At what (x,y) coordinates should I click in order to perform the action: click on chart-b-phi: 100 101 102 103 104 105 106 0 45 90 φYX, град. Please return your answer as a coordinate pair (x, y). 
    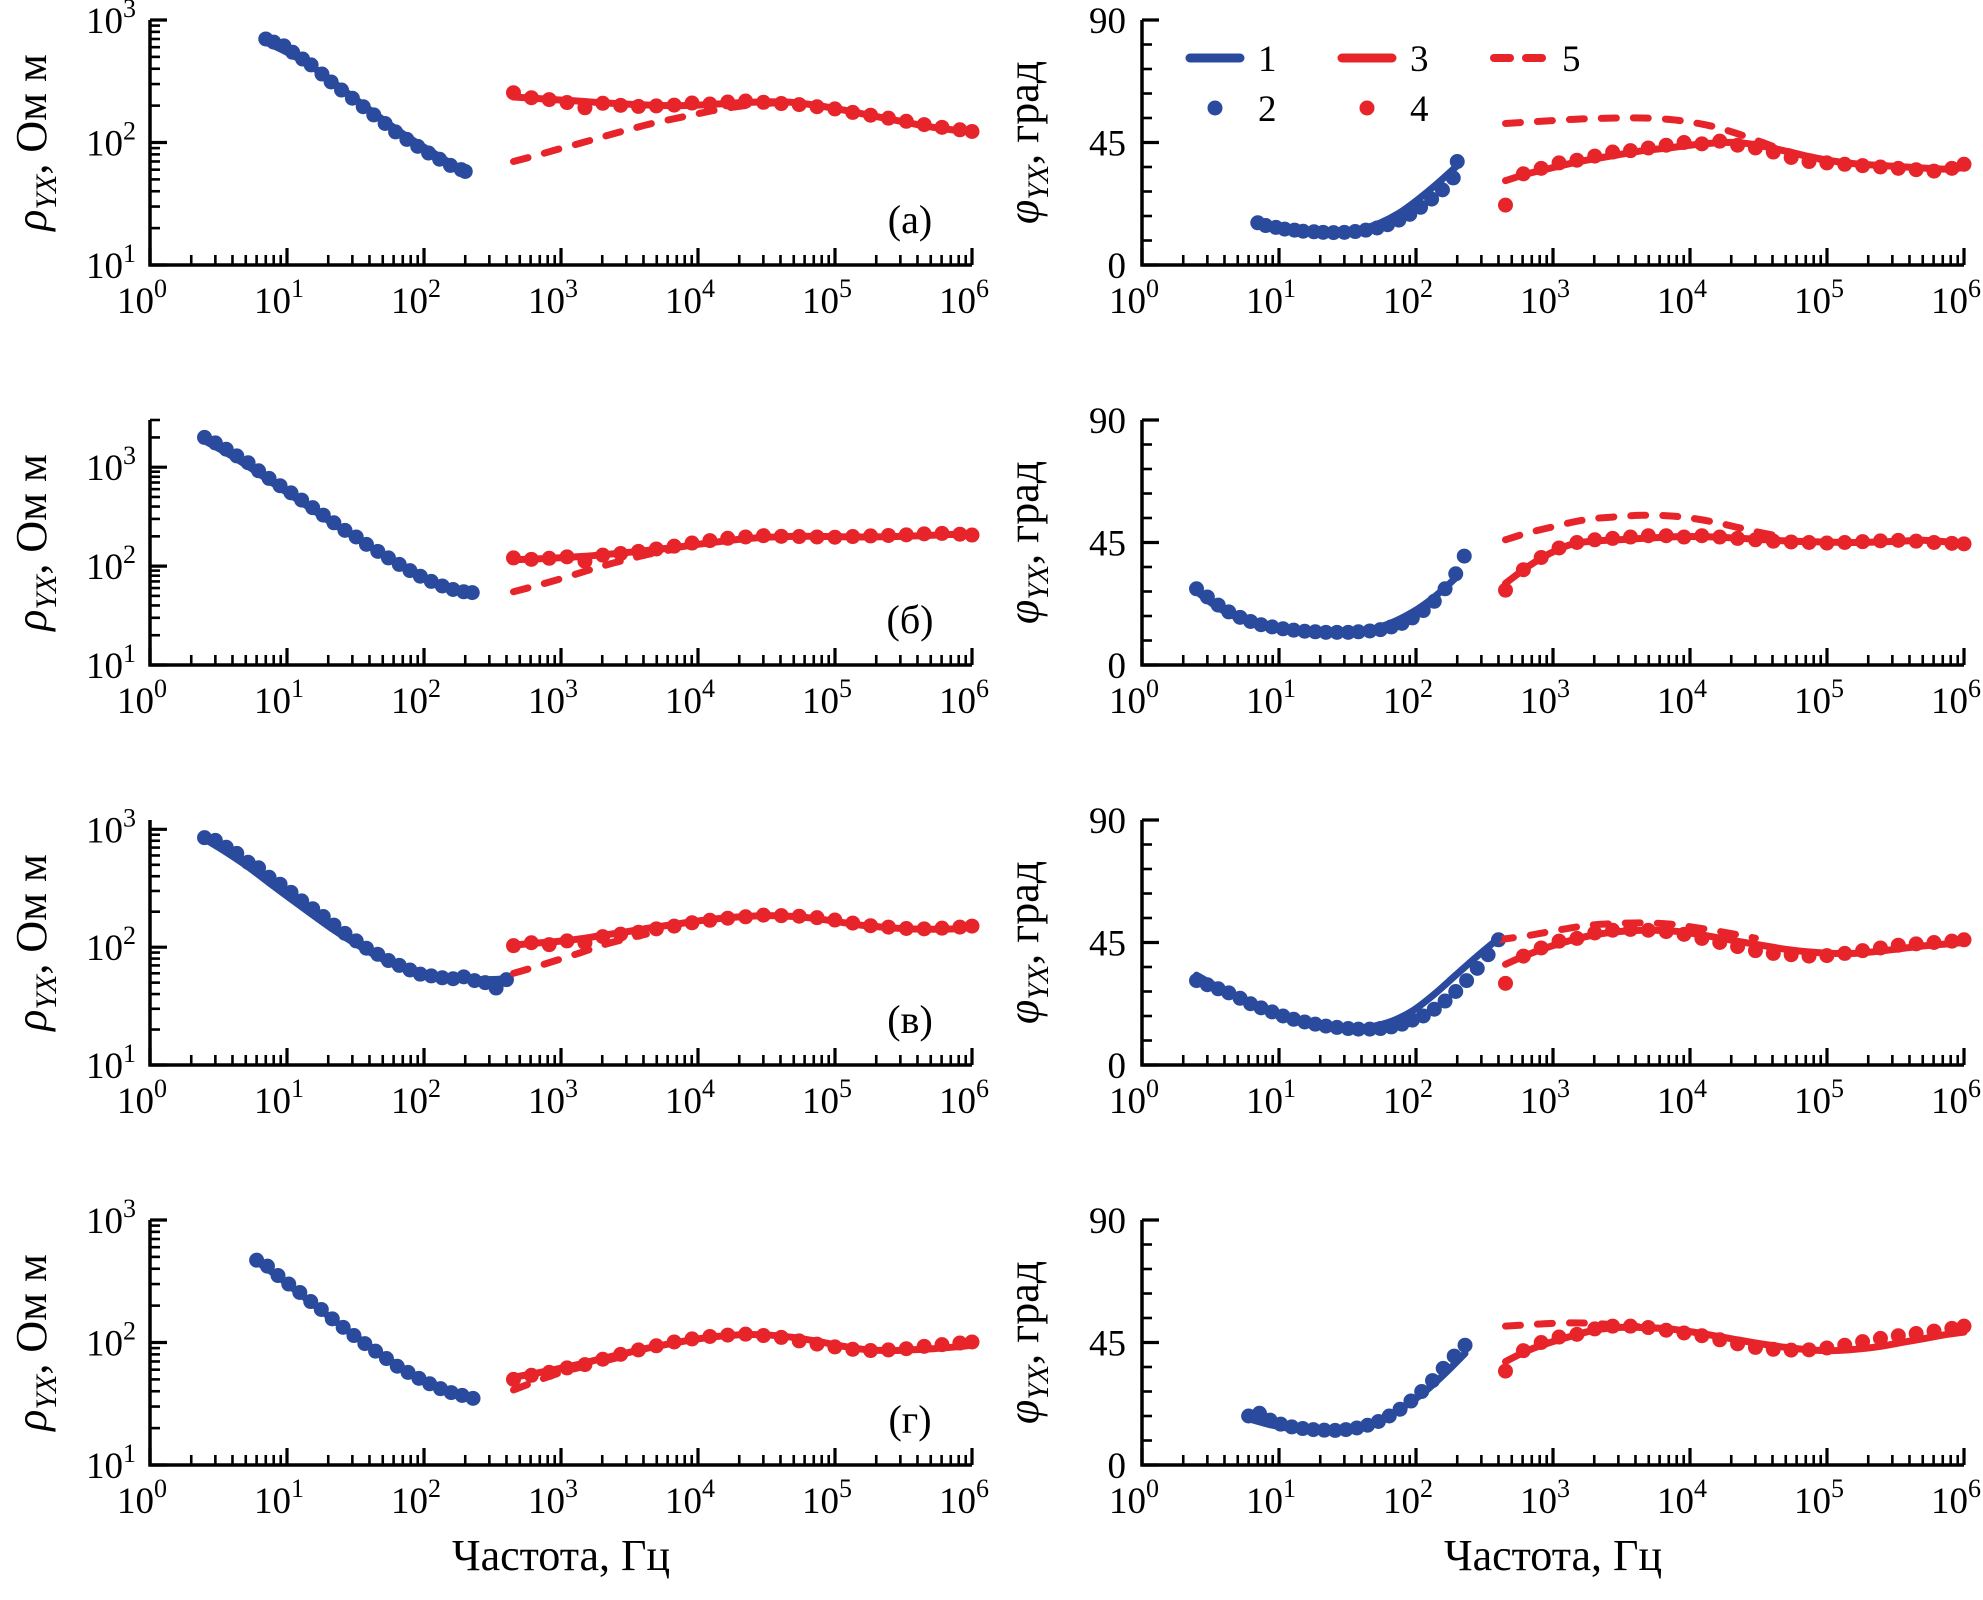
    Looking at the image, I should click on (1490, 561).